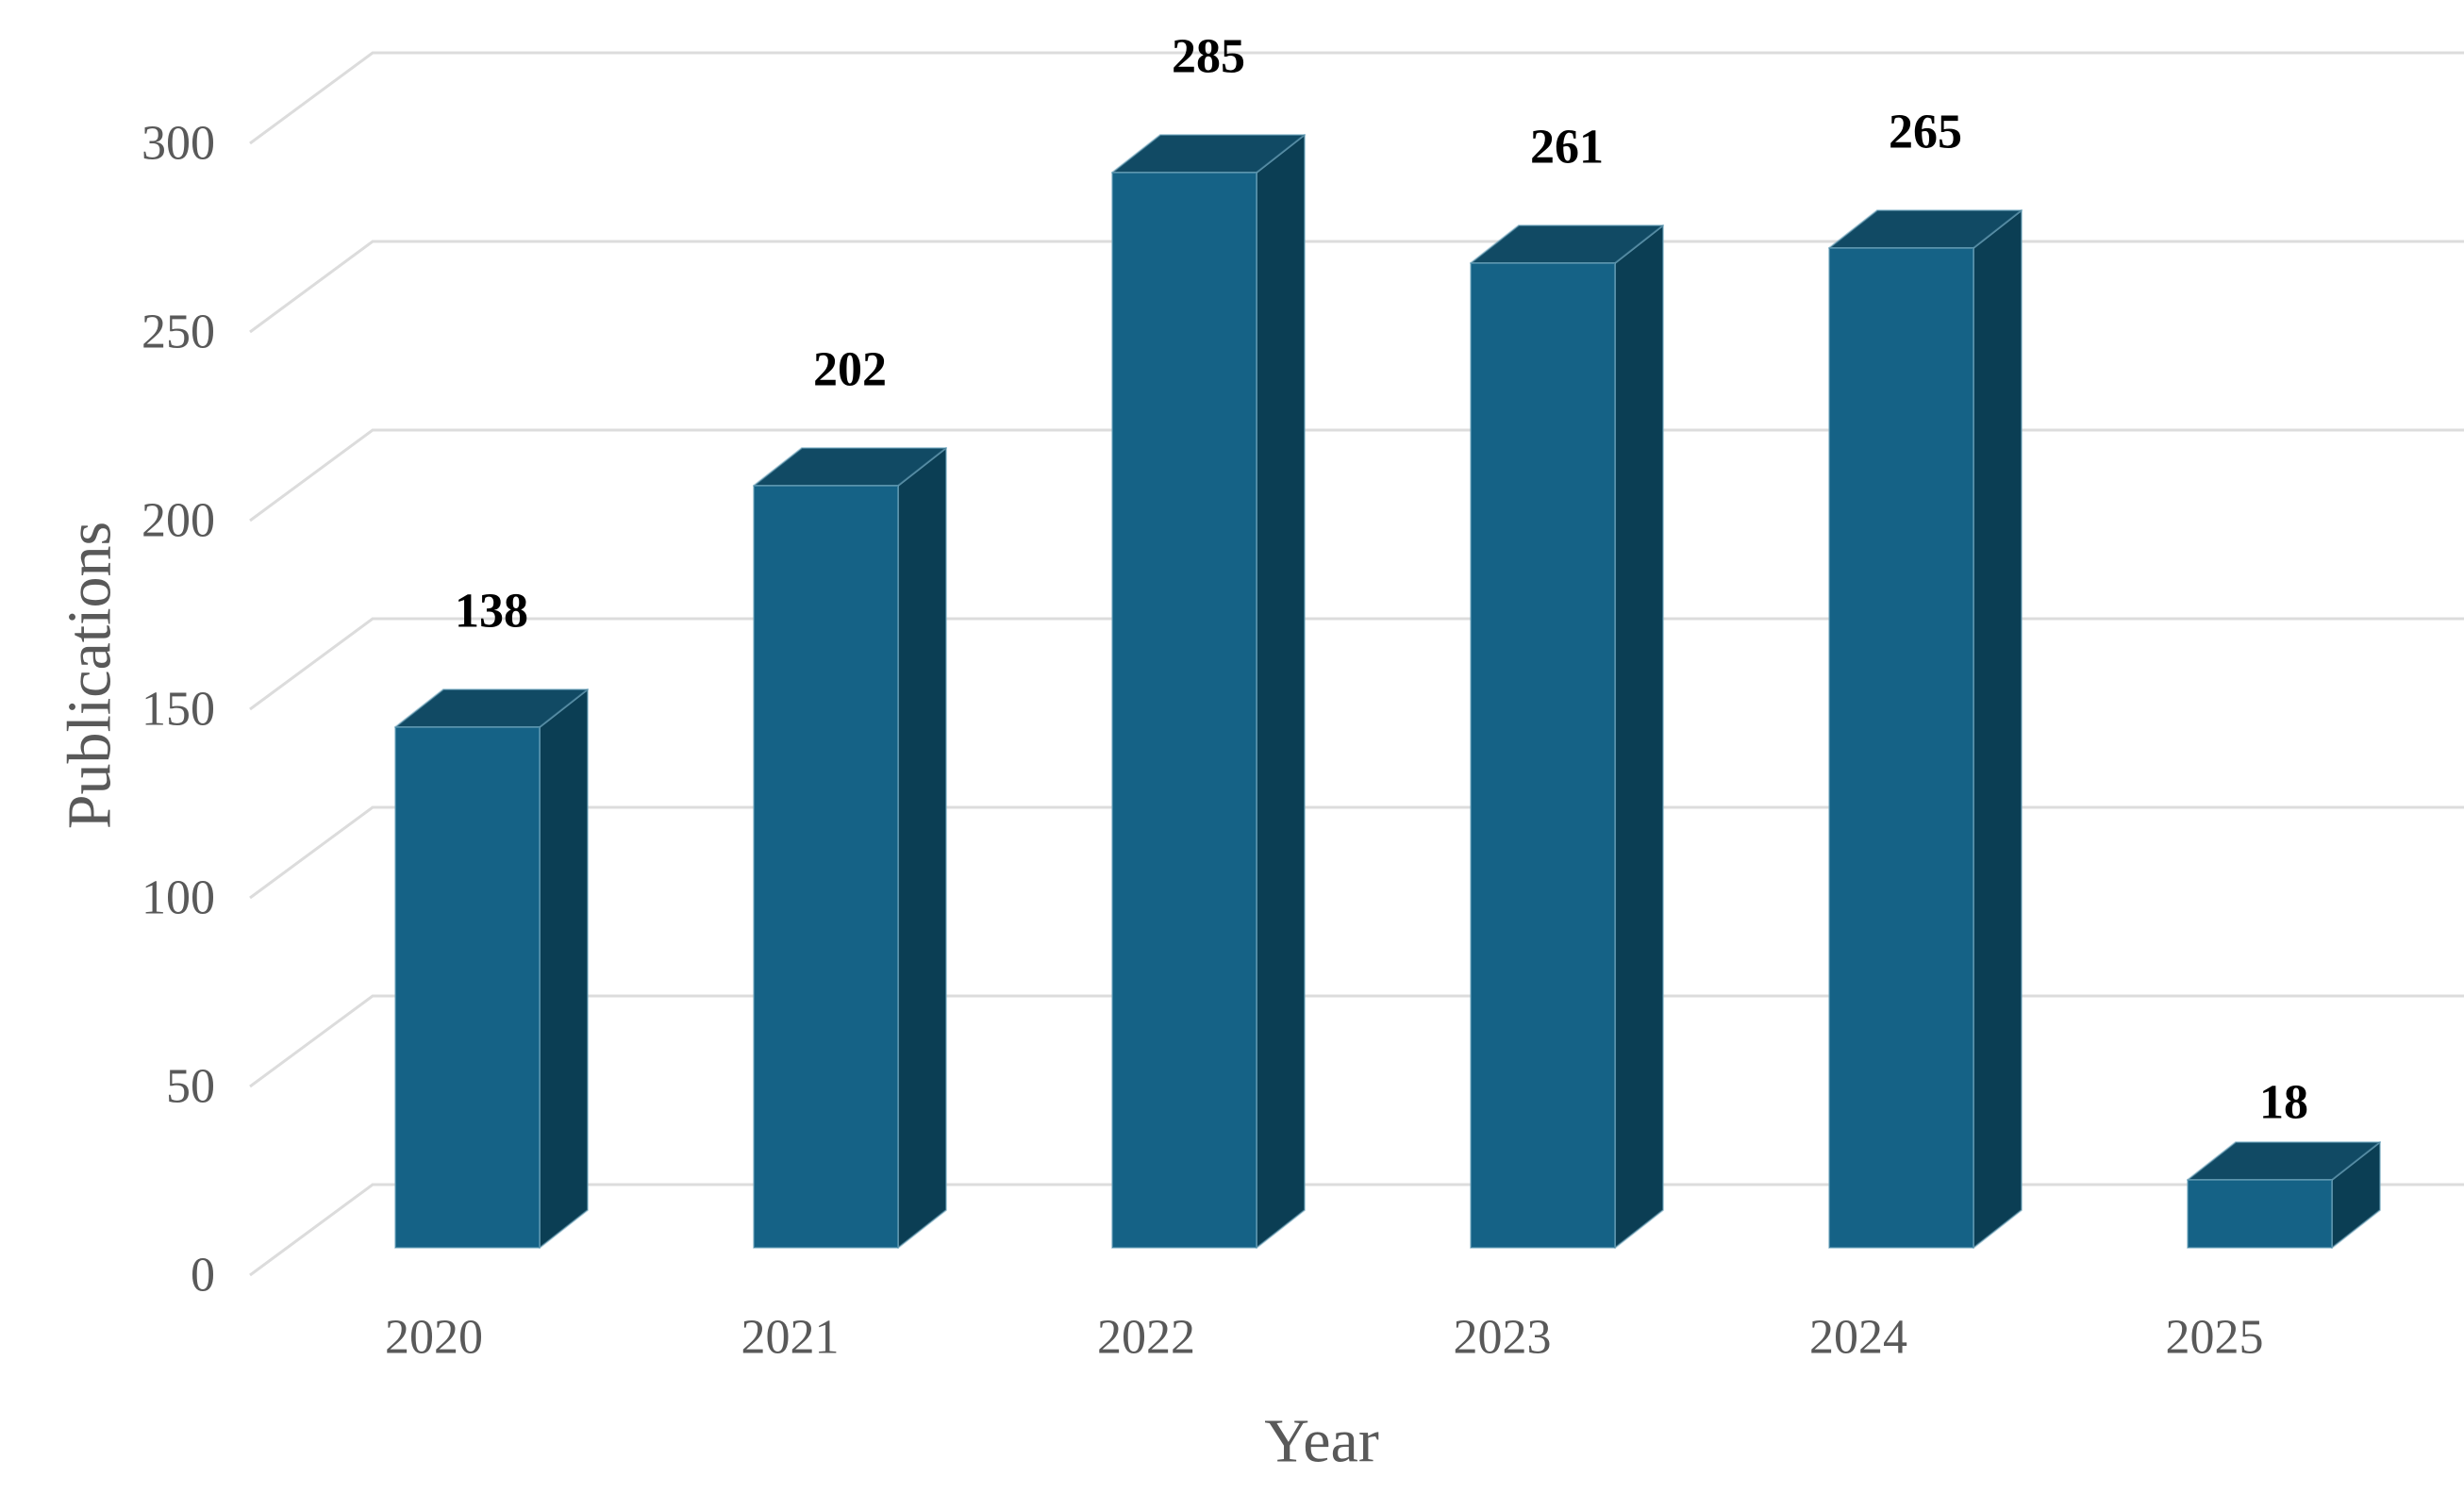  Describe the element at coordinates (1858, 1338) in the screenshot. I see `x-tick-label: 2024` at that location.